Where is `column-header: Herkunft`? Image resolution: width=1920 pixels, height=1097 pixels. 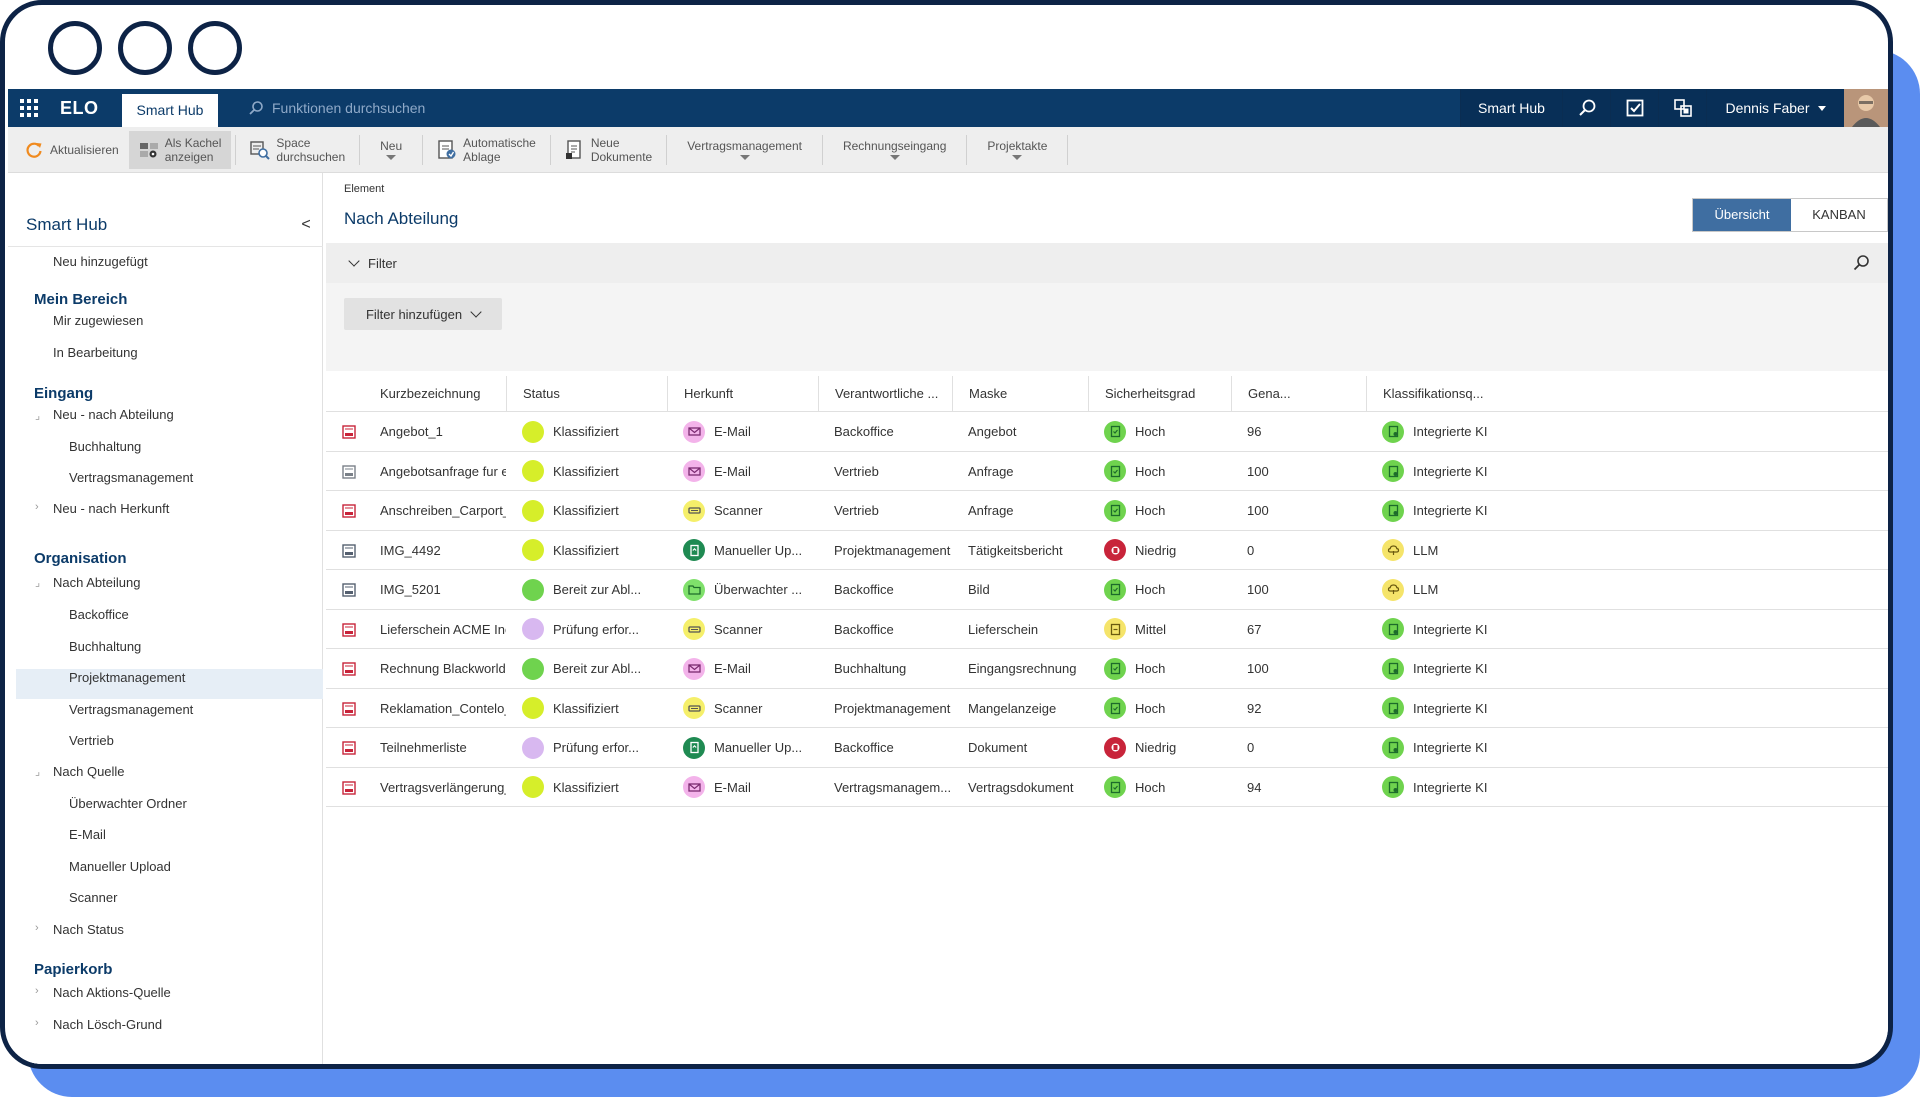 column-header: Herkunft is located at coordinates (742, 394).